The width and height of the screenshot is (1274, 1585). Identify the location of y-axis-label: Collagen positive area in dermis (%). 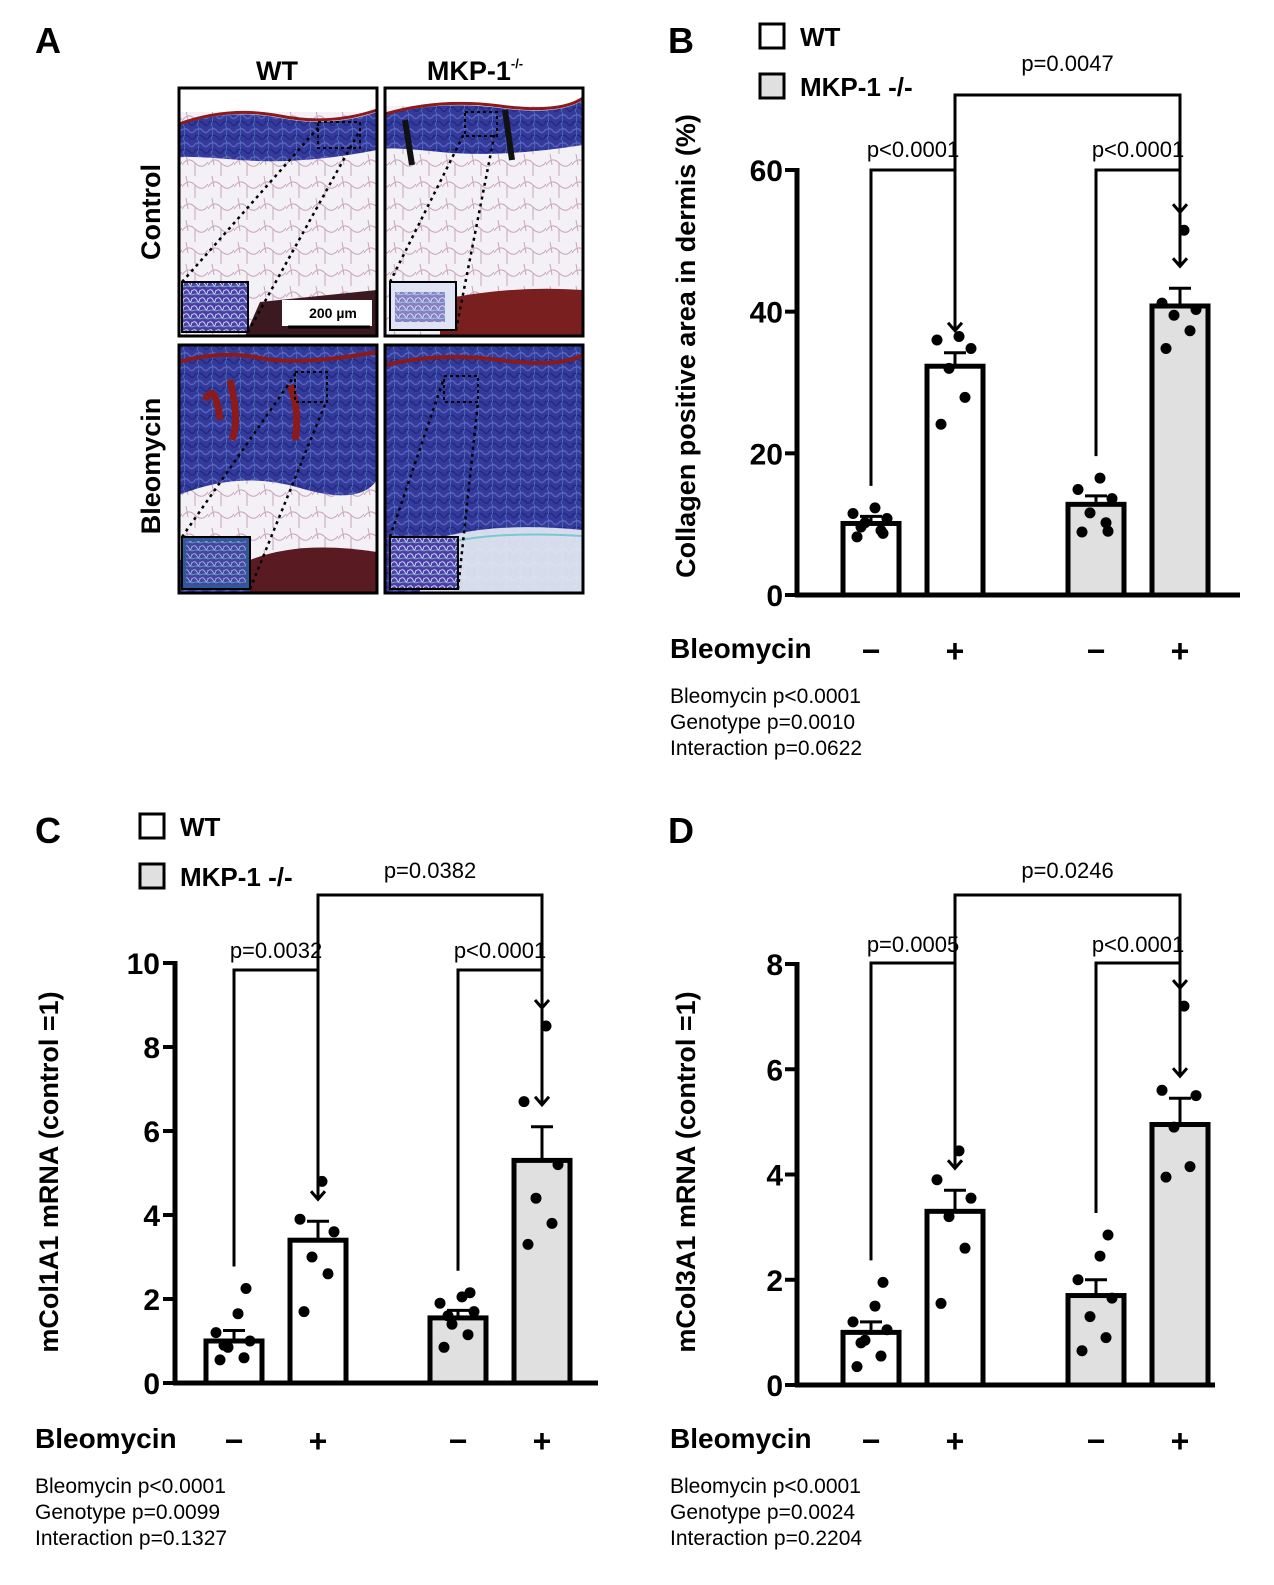
(686, 346).